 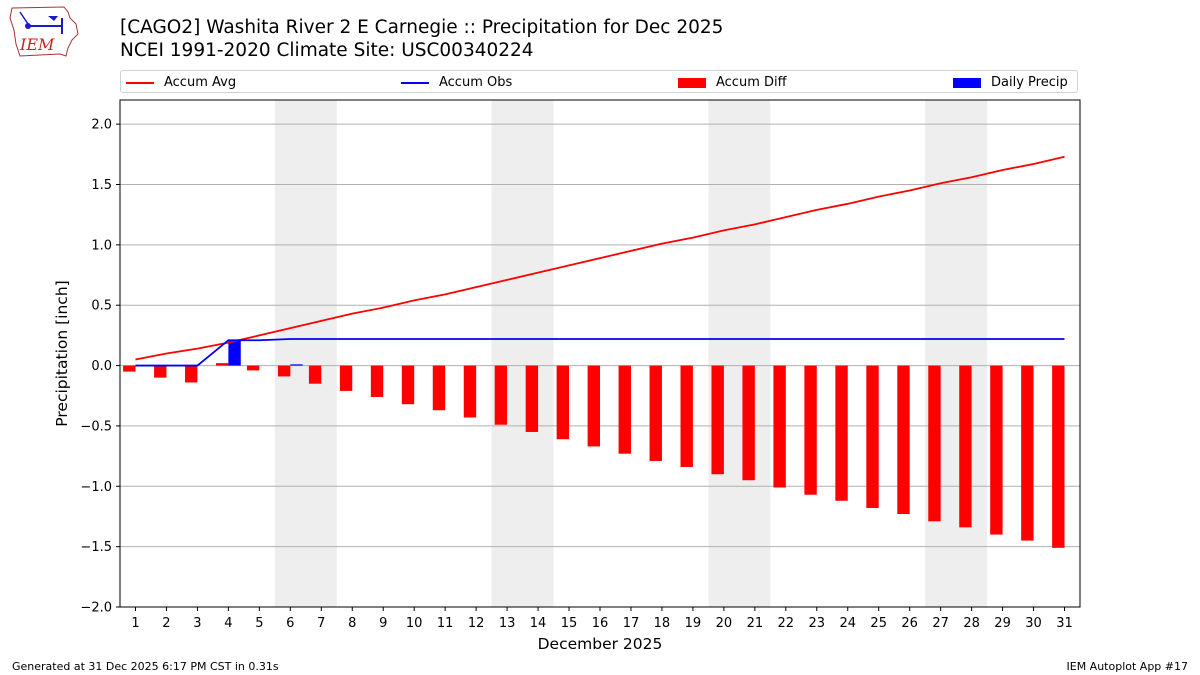 I want to click on x-tick-label: 3, so click(x=197, y=623).